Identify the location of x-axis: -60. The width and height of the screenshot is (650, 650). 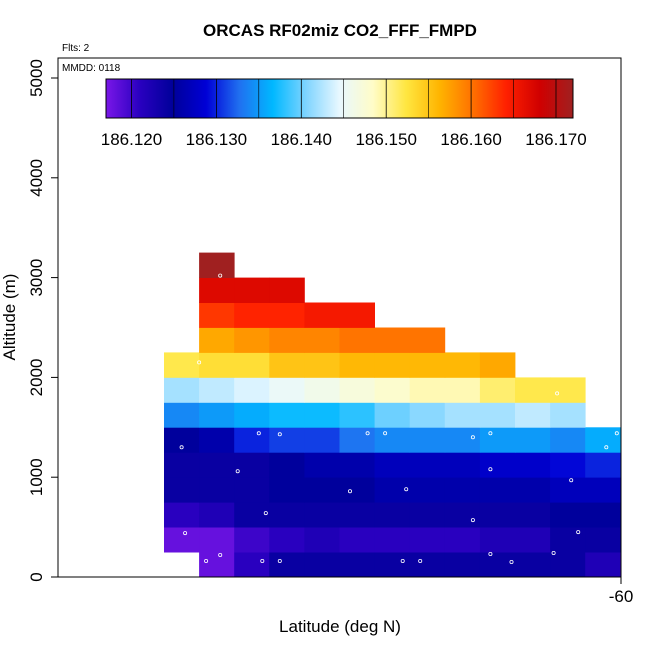
(621, 591).